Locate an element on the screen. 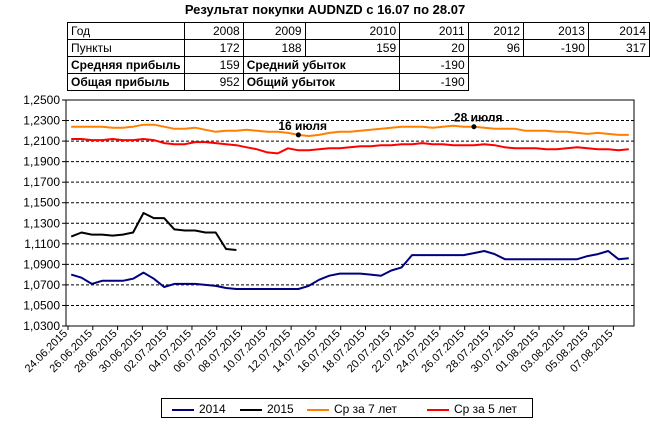 Image resolution: width=650 pixels, height=425 pixels. legend-label: 2014 is located at coordinates (212, 409).